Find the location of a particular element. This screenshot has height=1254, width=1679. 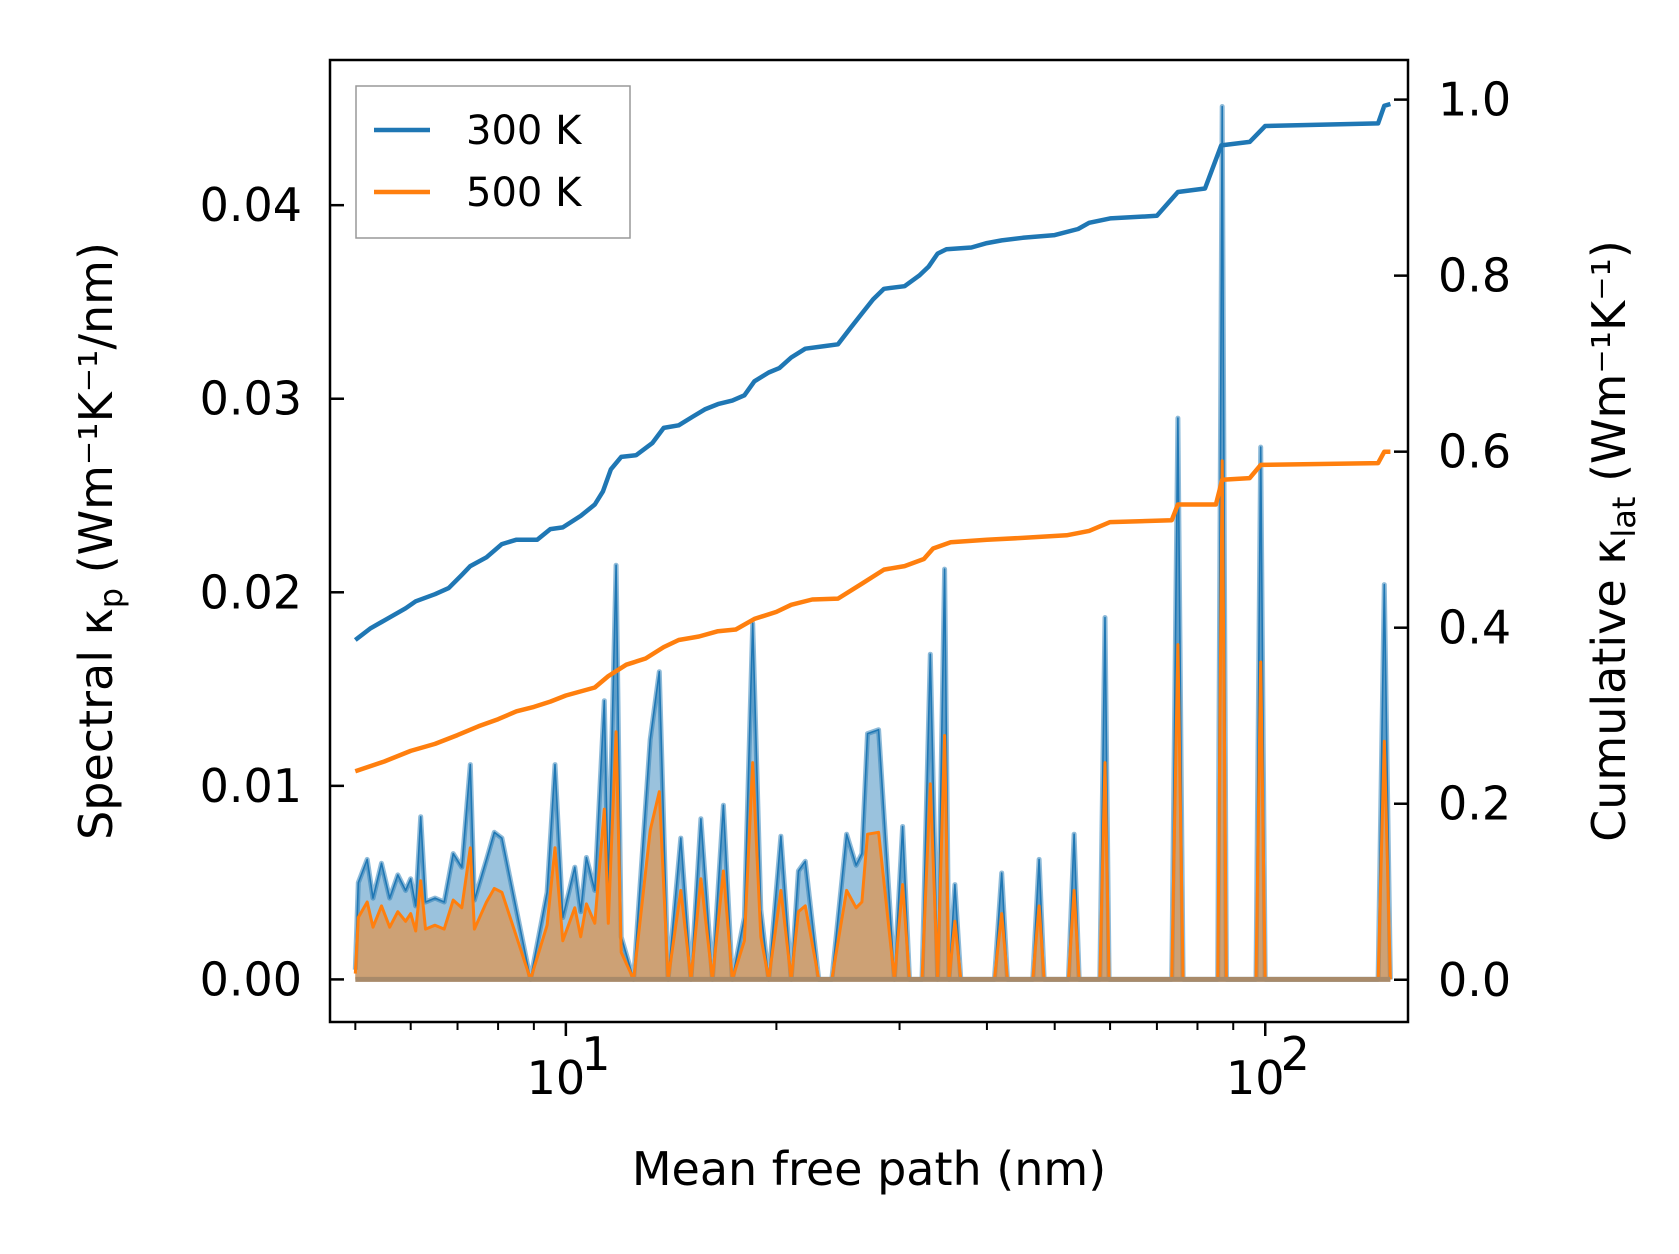

y-right-tick-label: 0.0 is located at coordinates (1474, 980).